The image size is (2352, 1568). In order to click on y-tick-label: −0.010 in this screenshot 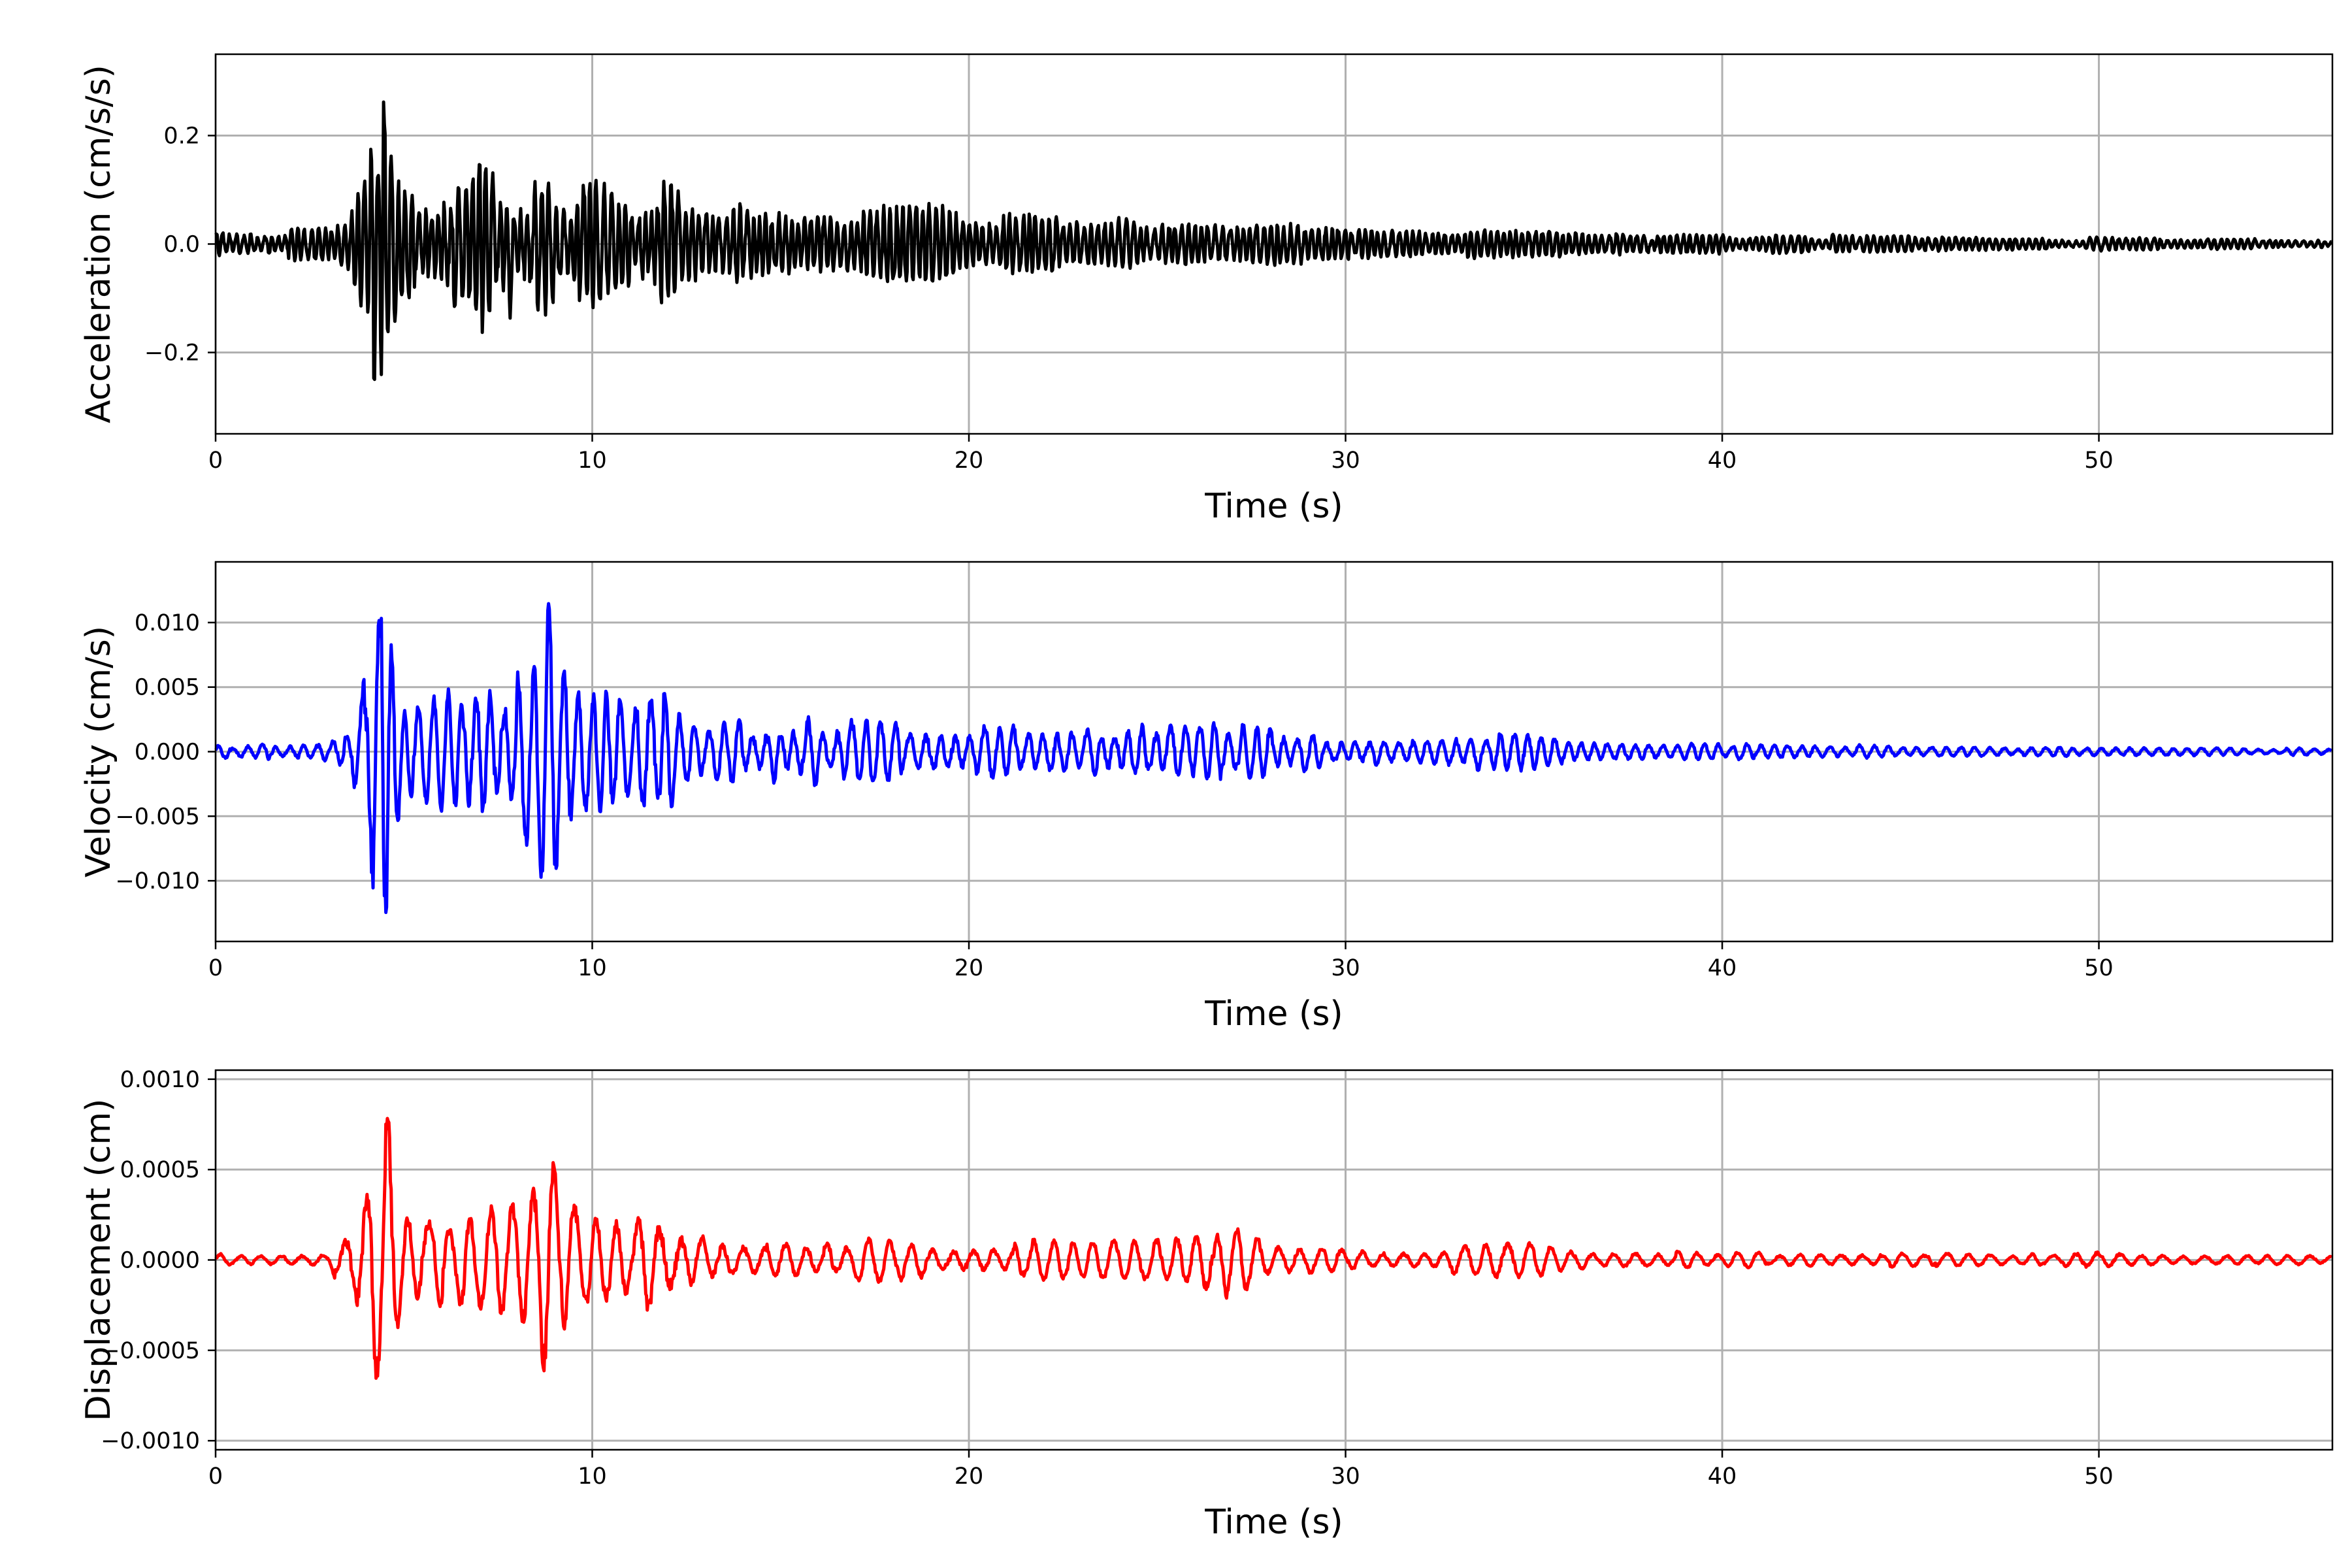, I will do `click(157, 881)`.